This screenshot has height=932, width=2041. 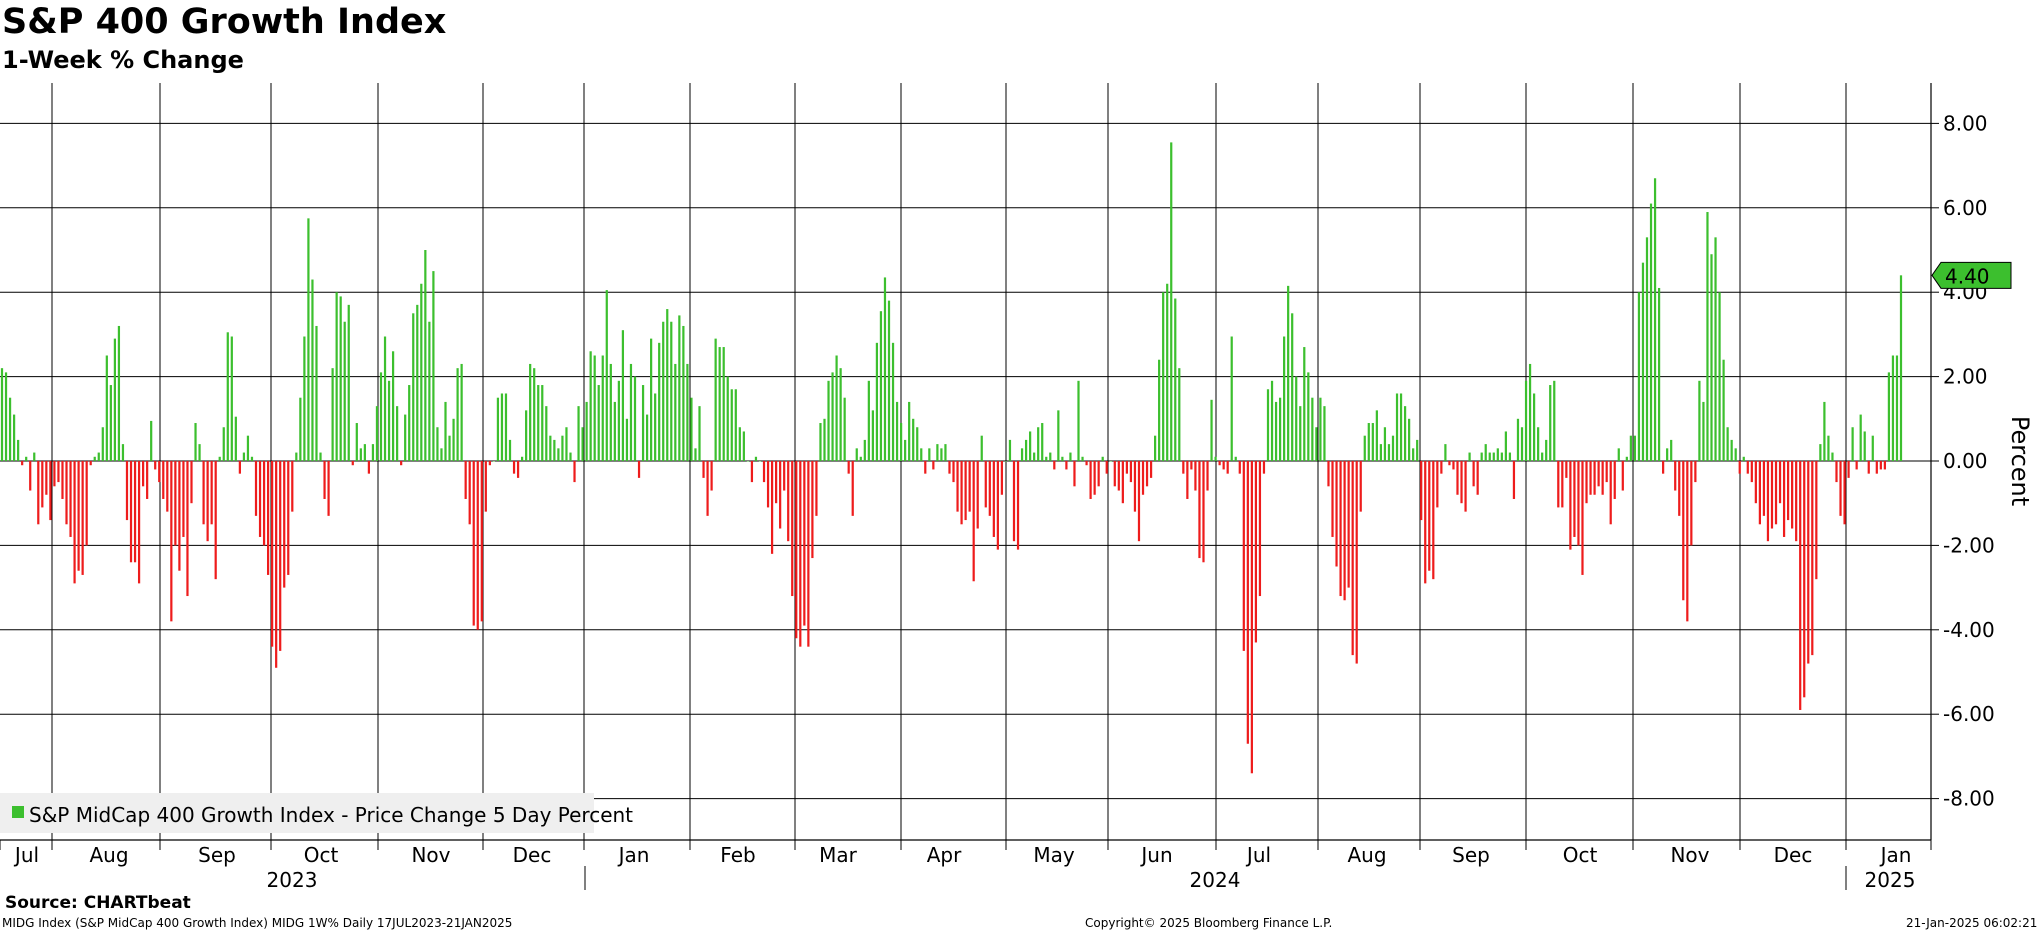 I want to click on x-month-label: Jul, so click(x=1258, y=855).